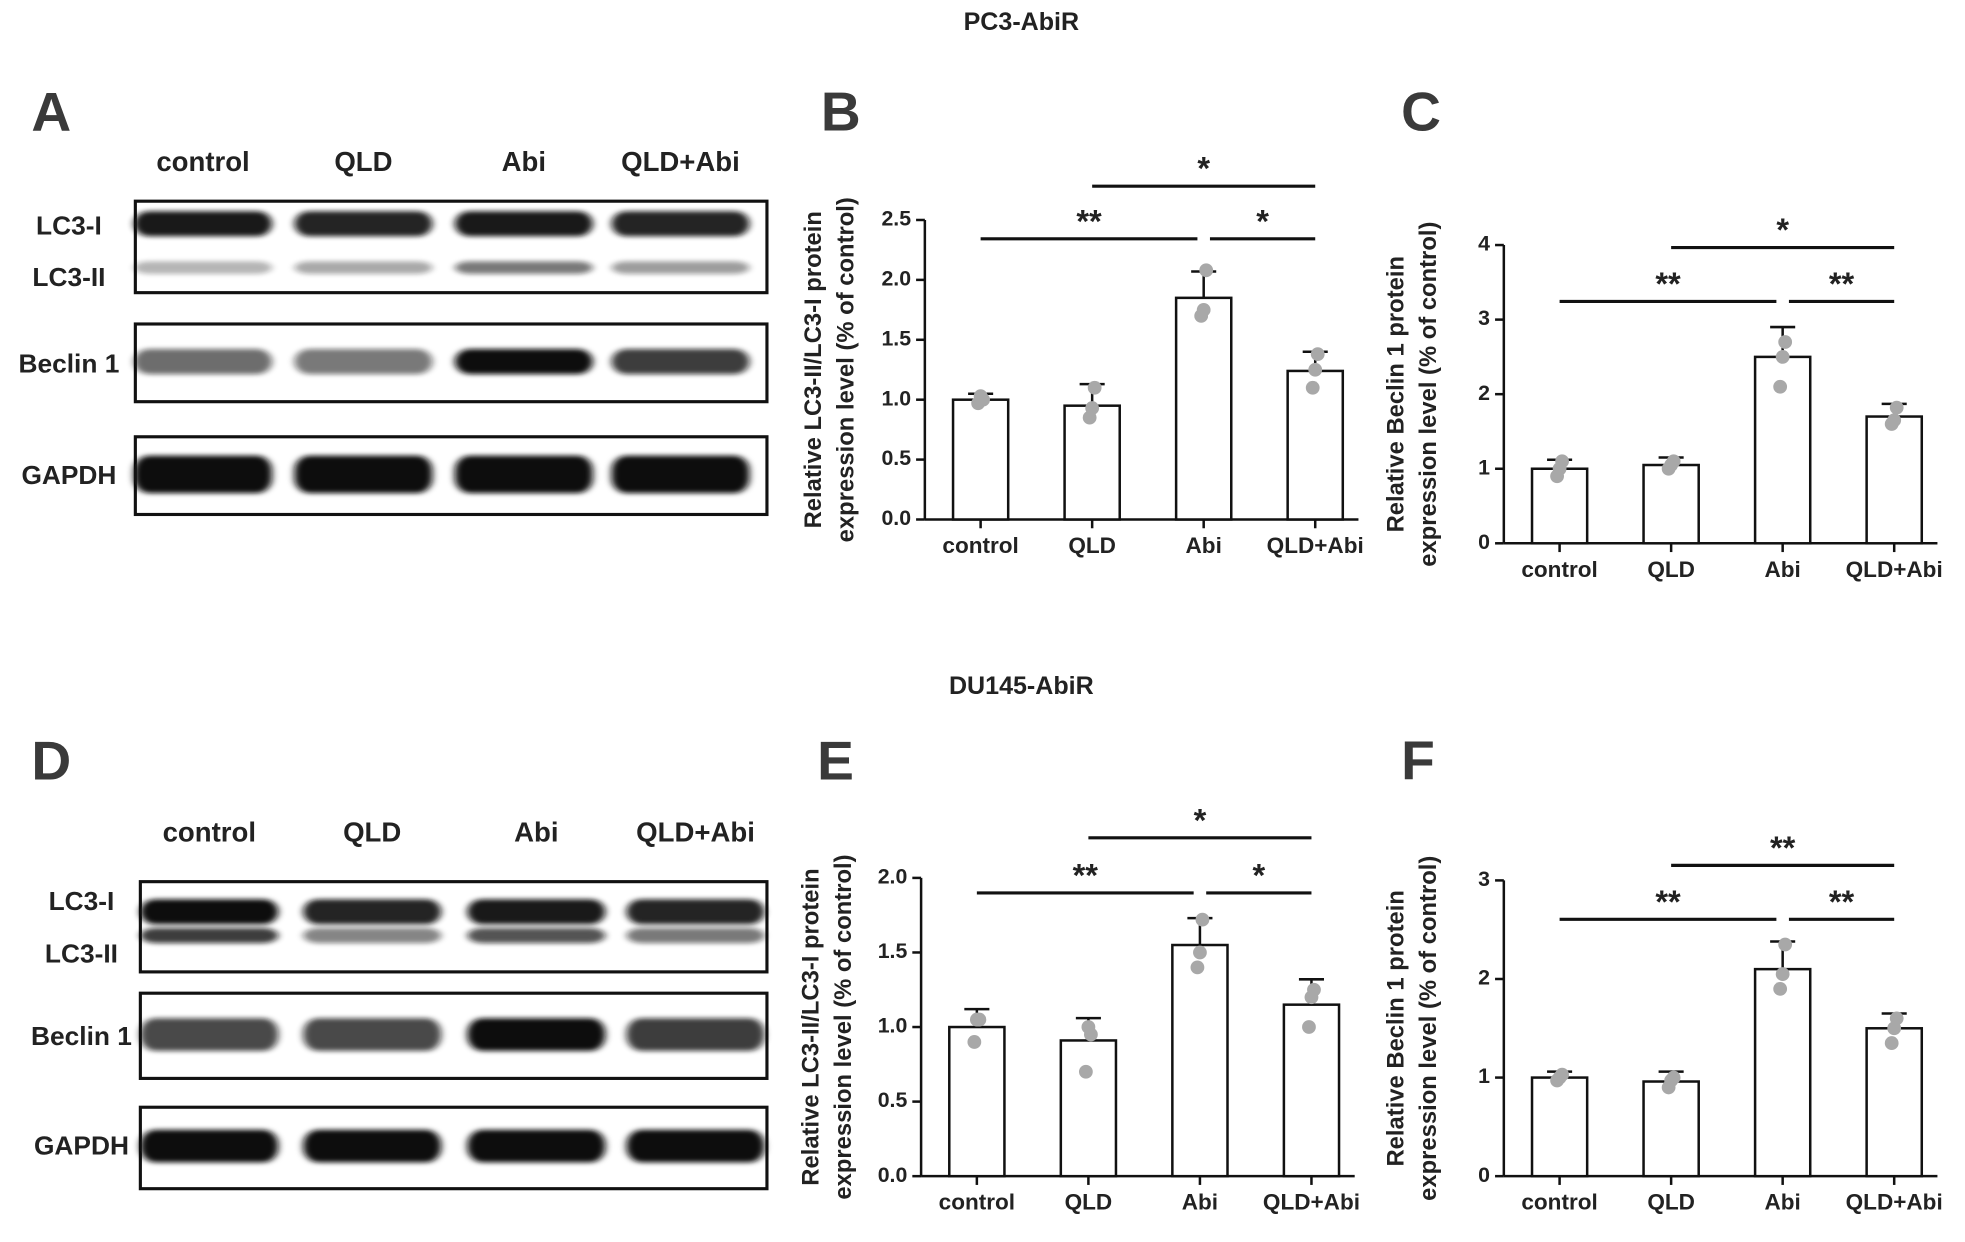  What do you see at coordinates (51, 761) in the screenshot?
I see `panel-letter: D` at bounding box center [51, 761].